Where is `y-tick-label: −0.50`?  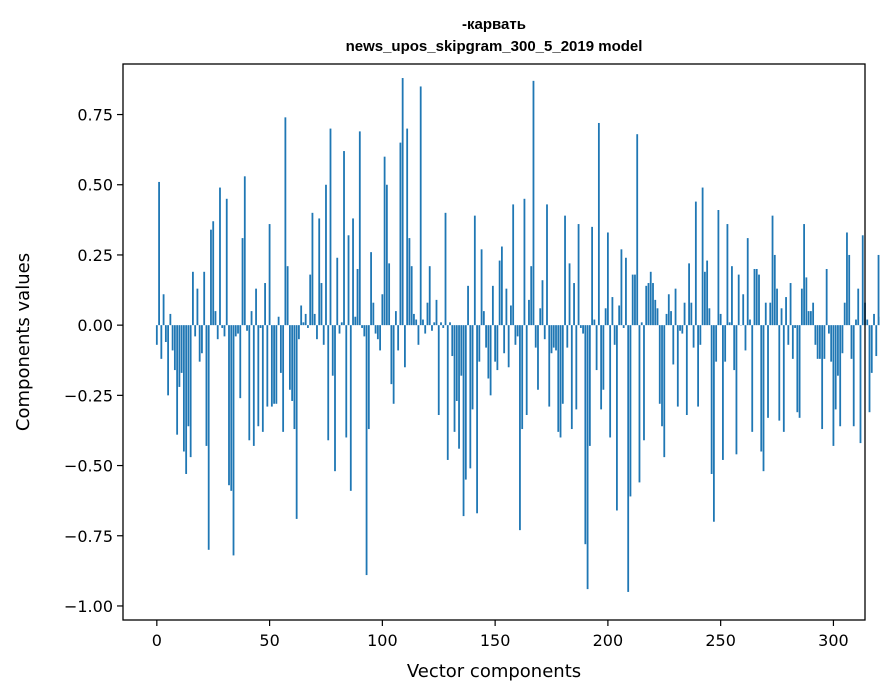 y-tick-label: −0.50 is located at coordinates (88, 466).